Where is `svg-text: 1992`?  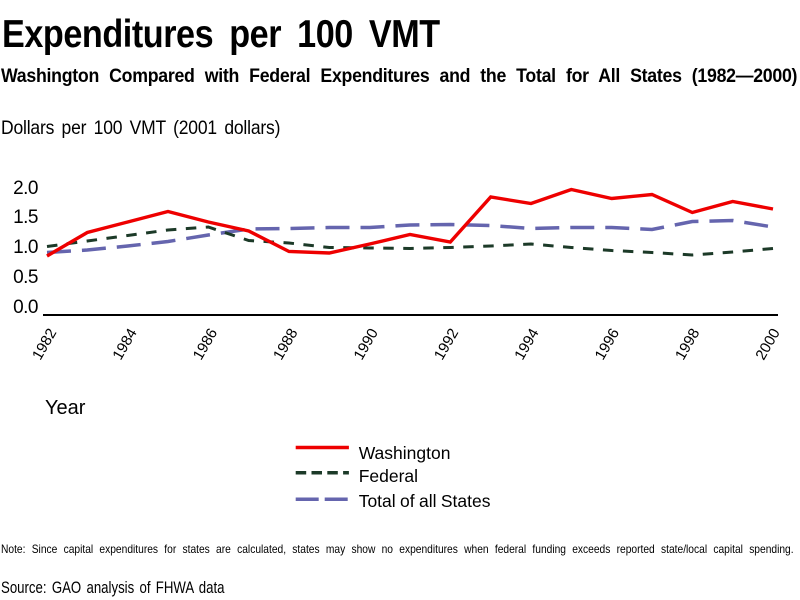
svg-text: 1992 is located at coordinates (446, 344).